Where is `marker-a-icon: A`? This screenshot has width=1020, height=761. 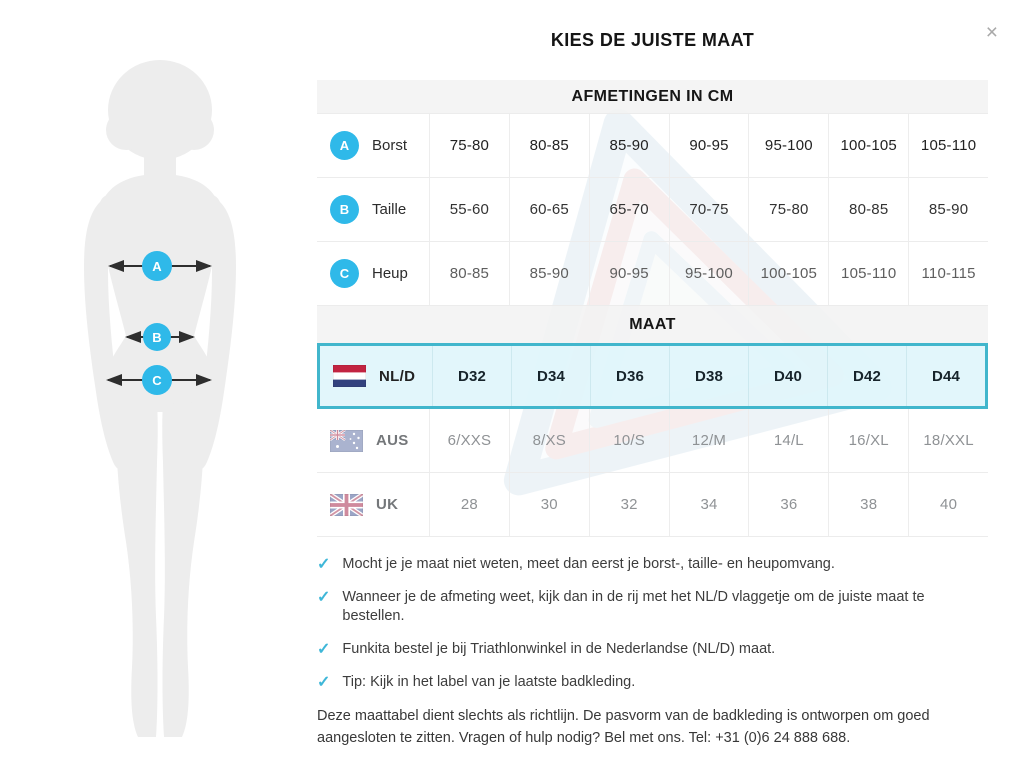
marker-a-icon: A is located at coordinates (344, 145).